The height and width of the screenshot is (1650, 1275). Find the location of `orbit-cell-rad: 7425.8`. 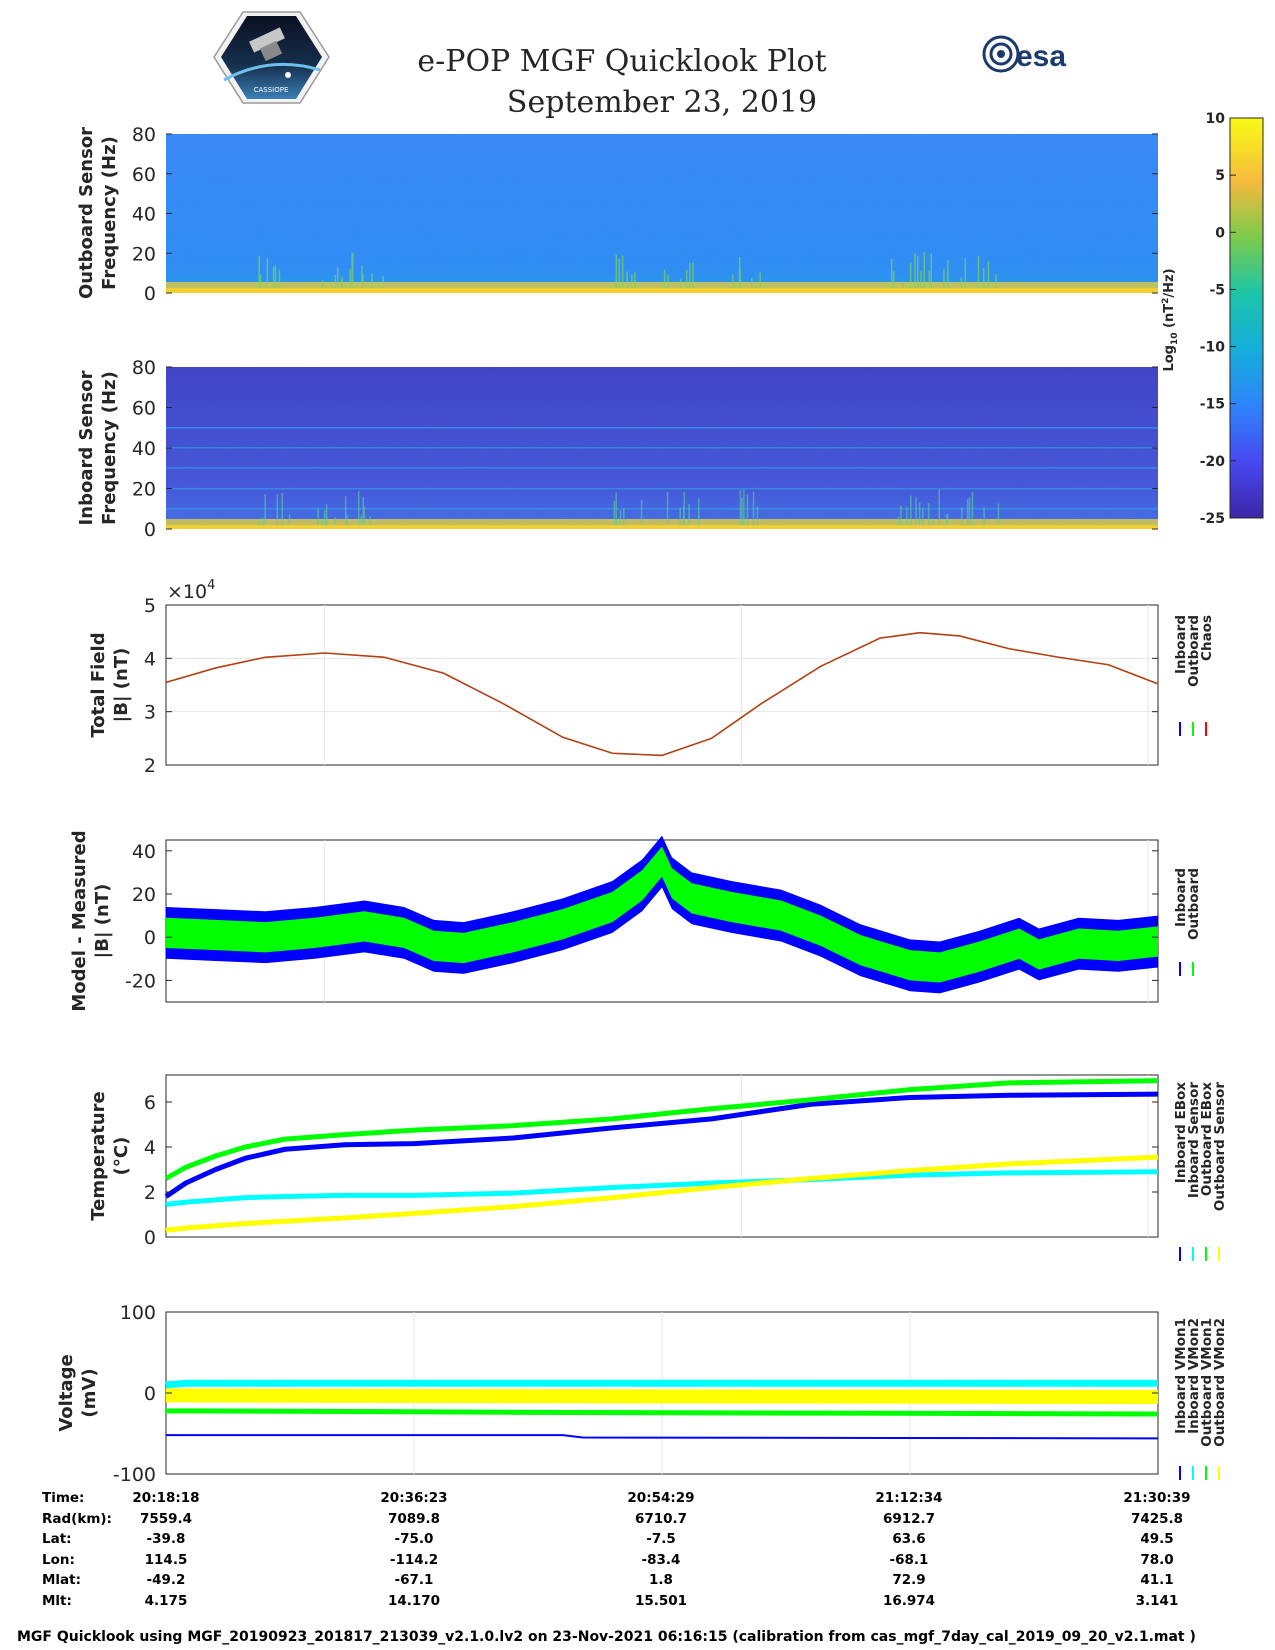

orbit-cell-rad: 7425.8 is located at coordinates (1157, 1519).